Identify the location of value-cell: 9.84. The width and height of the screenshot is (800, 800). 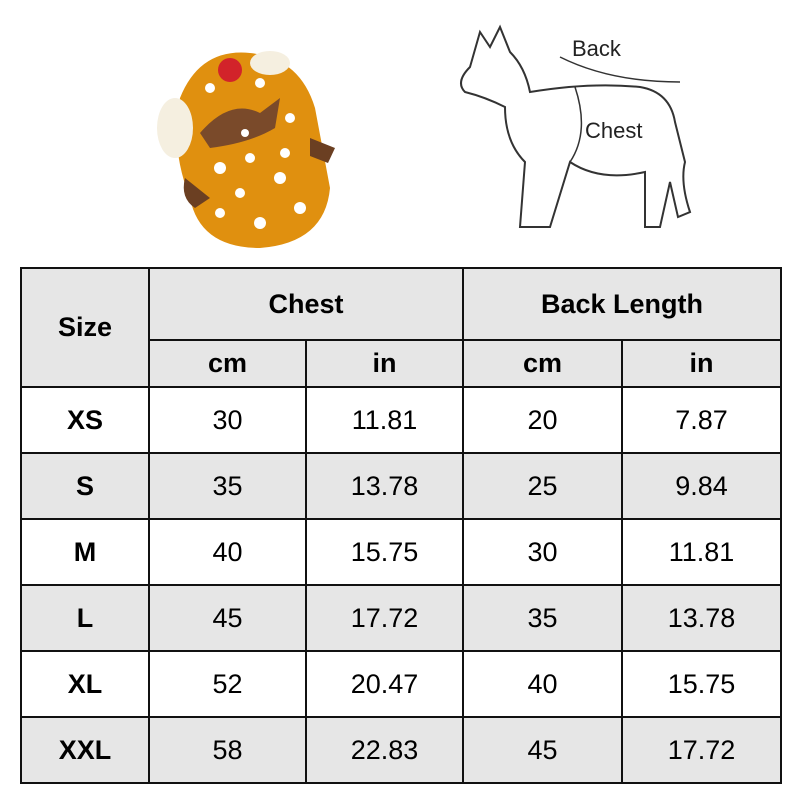
(702, 486).